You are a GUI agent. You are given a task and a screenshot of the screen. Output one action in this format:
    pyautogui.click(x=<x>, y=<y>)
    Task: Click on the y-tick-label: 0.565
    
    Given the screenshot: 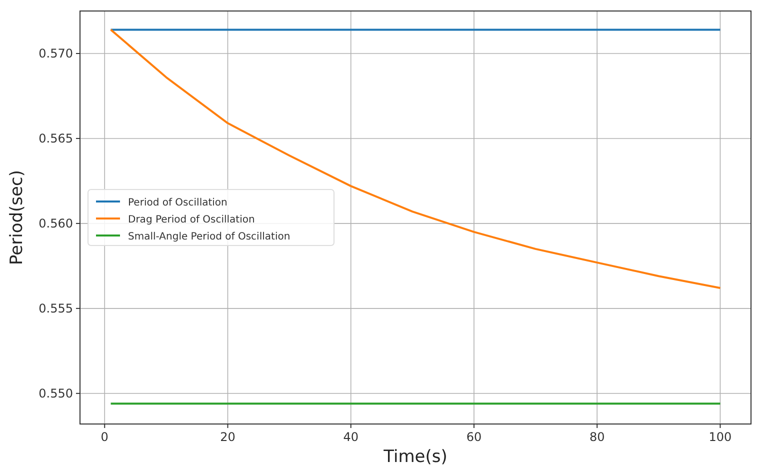 What is the action you would take?
    pyautogui.click(x=55, y=138)
    